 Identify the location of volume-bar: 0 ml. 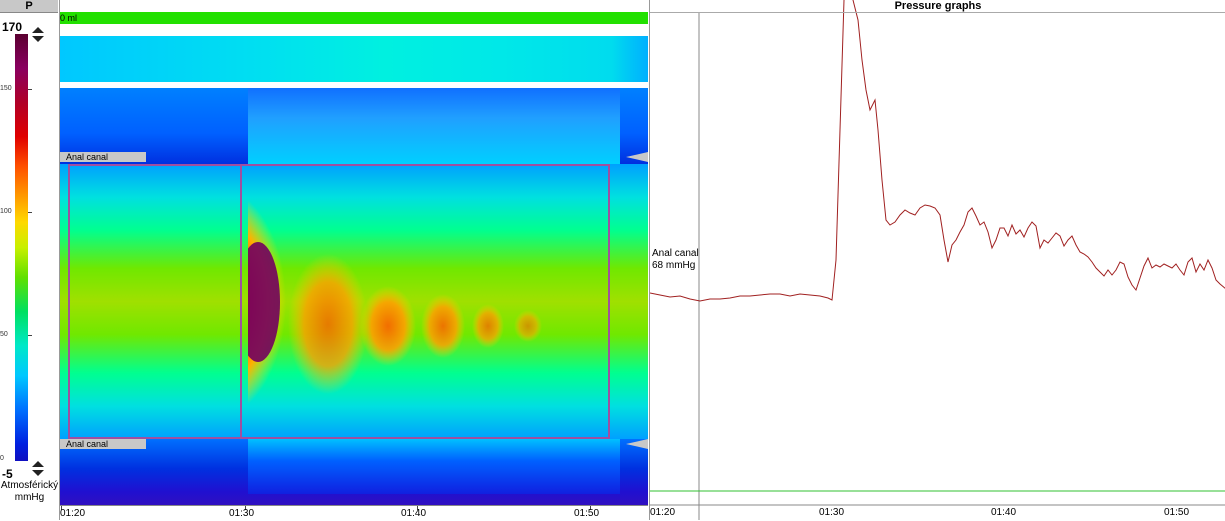
(354, 18).